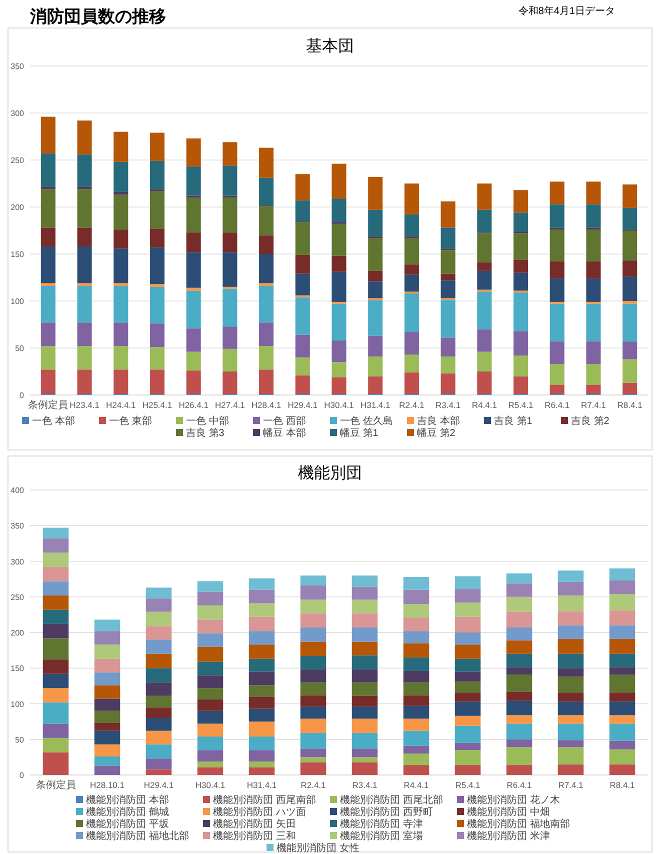  Describe the element at coordinates (193, 405) in the screenshot. I see `x-tick-label: H26.4.1` at that location.